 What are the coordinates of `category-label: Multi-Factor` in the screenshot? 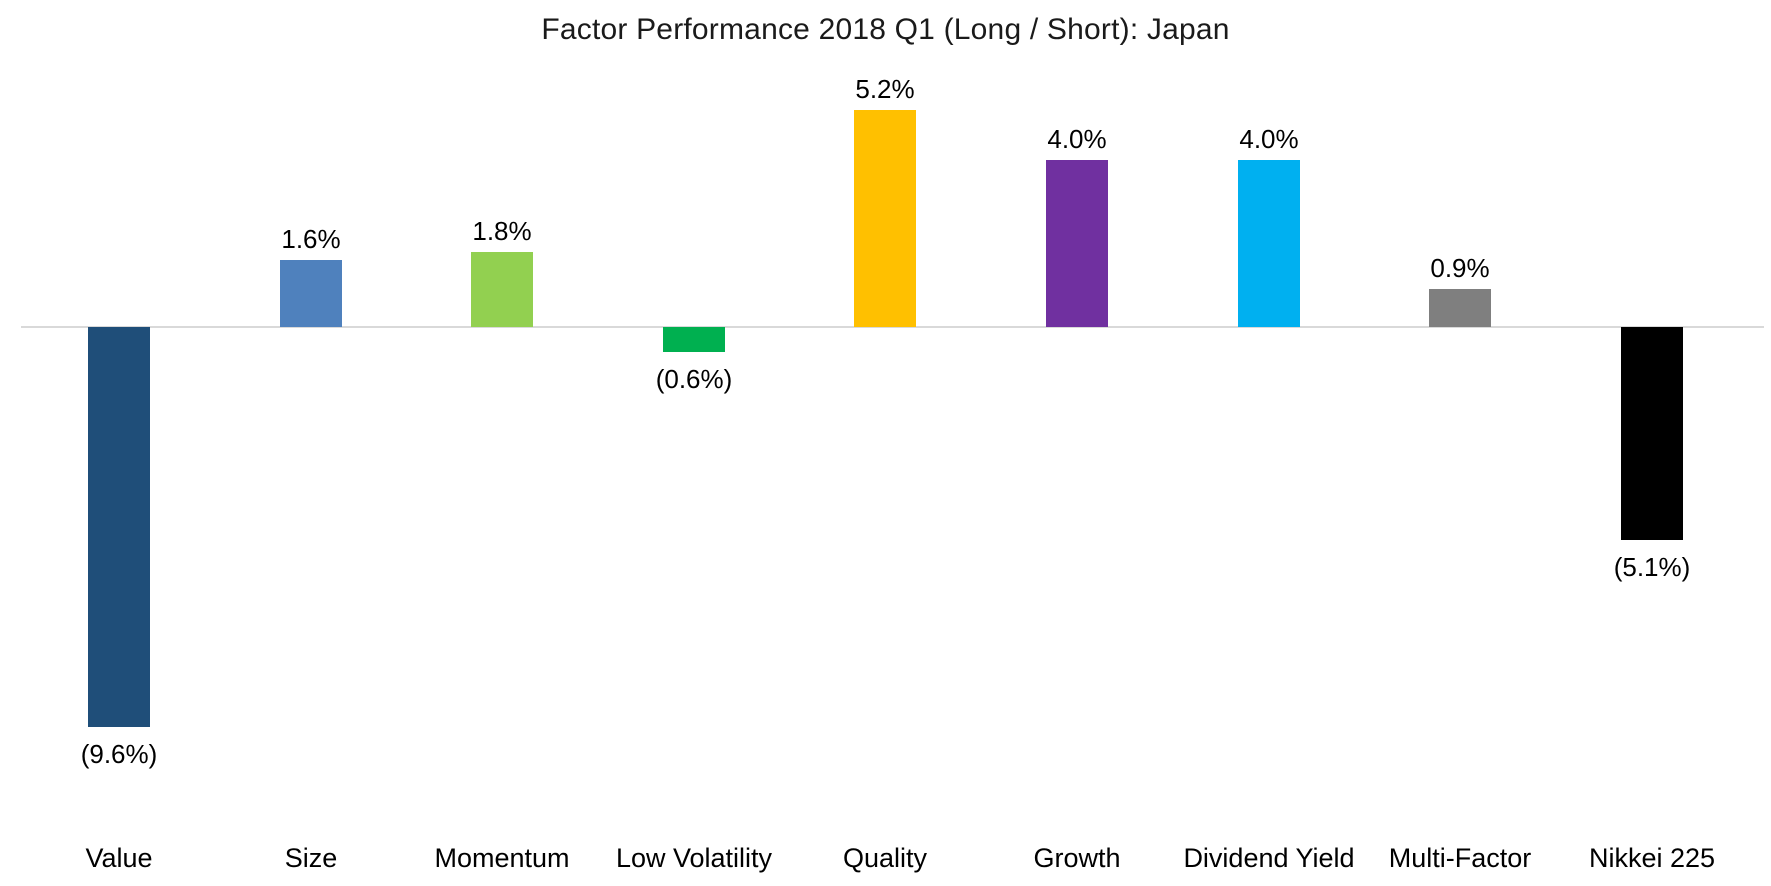 It's located at (1460, 858).